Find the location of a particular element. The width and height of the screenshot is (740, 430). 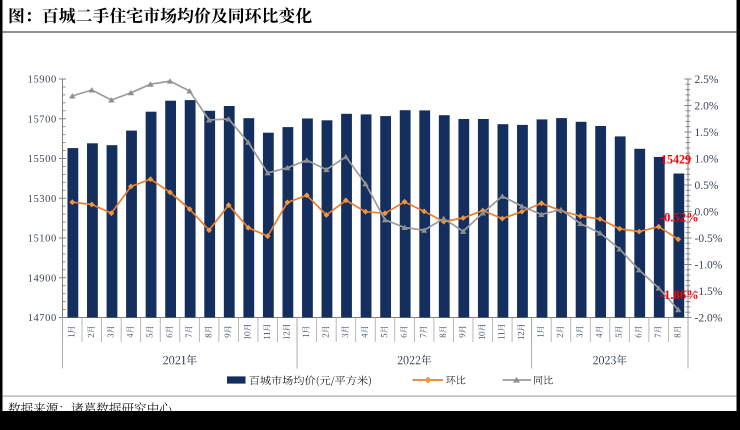

svg-text: 0.5% is located at coordinates (707, 186).